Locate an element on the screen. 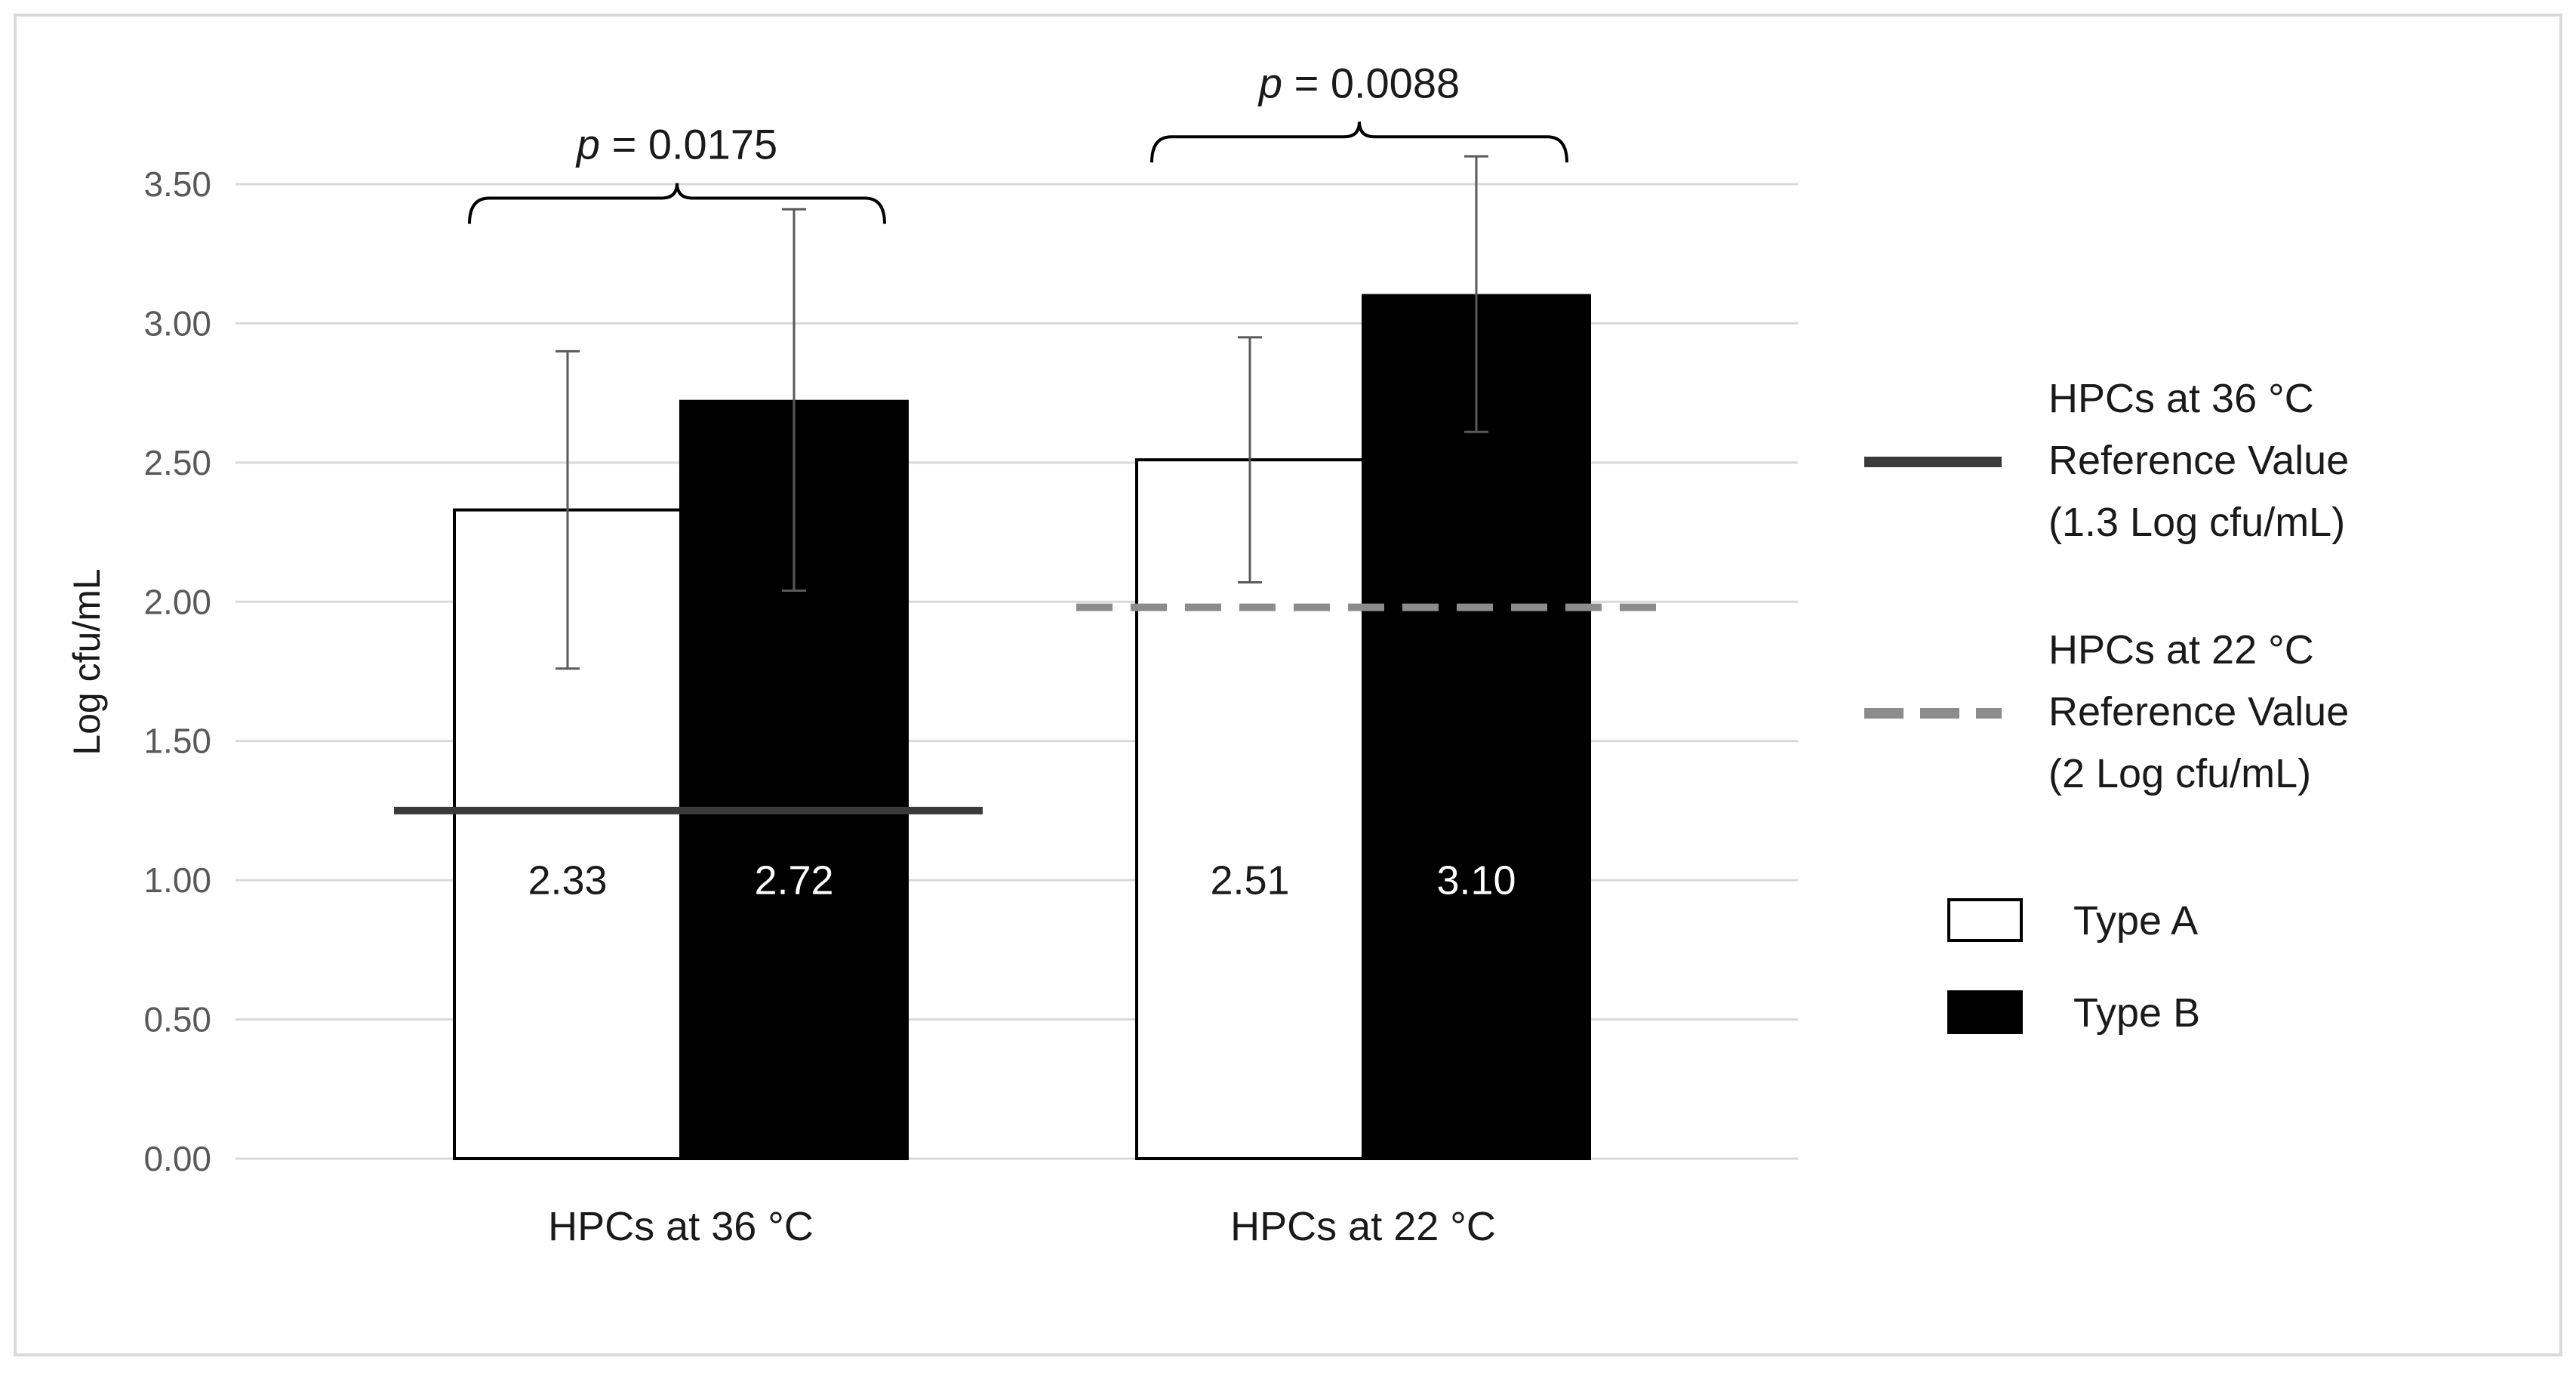 Image resolution: width=2576 pixels, height=1373 pixels. p-value-text: = 0.0088 is located at coordinates (1371, 82).